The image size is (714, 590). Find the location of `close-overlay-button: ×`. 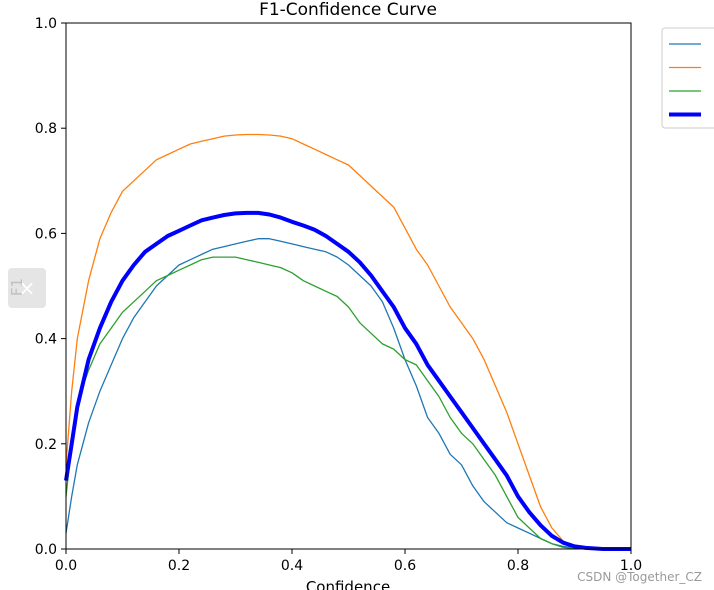

close-overlay-button: × is located at coordinates (27, 288).